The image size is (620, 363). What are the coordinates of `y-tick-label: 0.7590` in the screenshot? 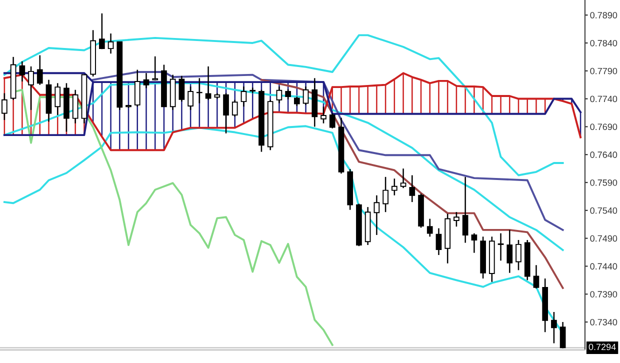 It's located at (604, 182).